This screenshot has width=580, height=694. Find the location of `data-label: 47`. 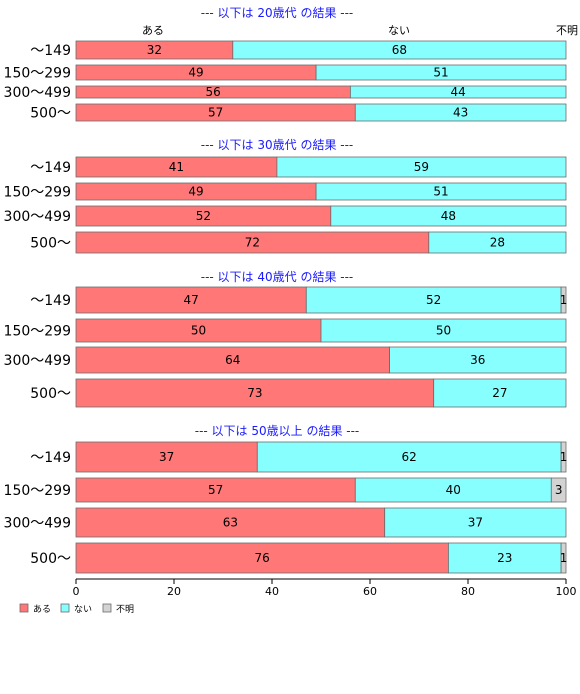

data-label: 47 is located at coordinates (191, 300).